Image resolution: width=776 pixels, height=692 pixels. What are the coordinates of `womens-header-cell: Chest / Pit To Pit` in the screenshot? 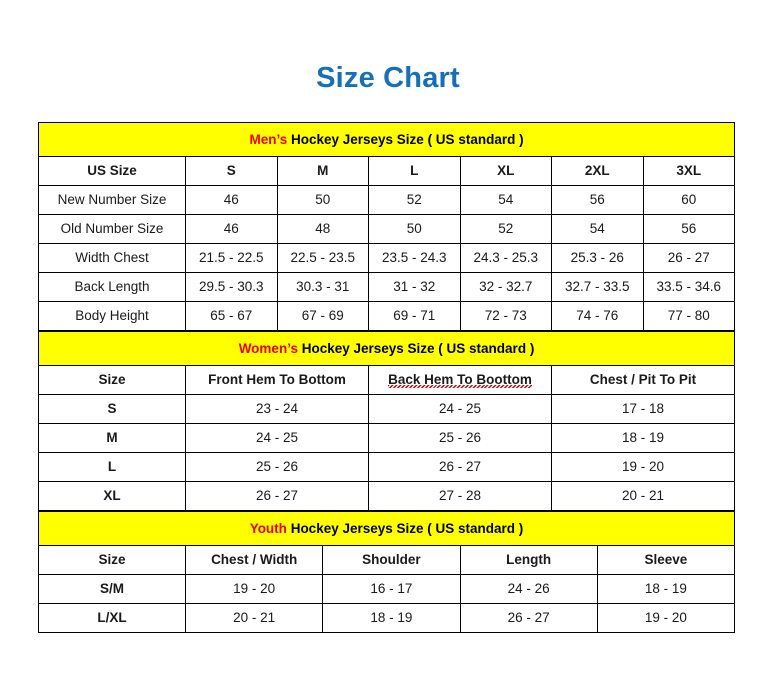 It's located at (643, 380).